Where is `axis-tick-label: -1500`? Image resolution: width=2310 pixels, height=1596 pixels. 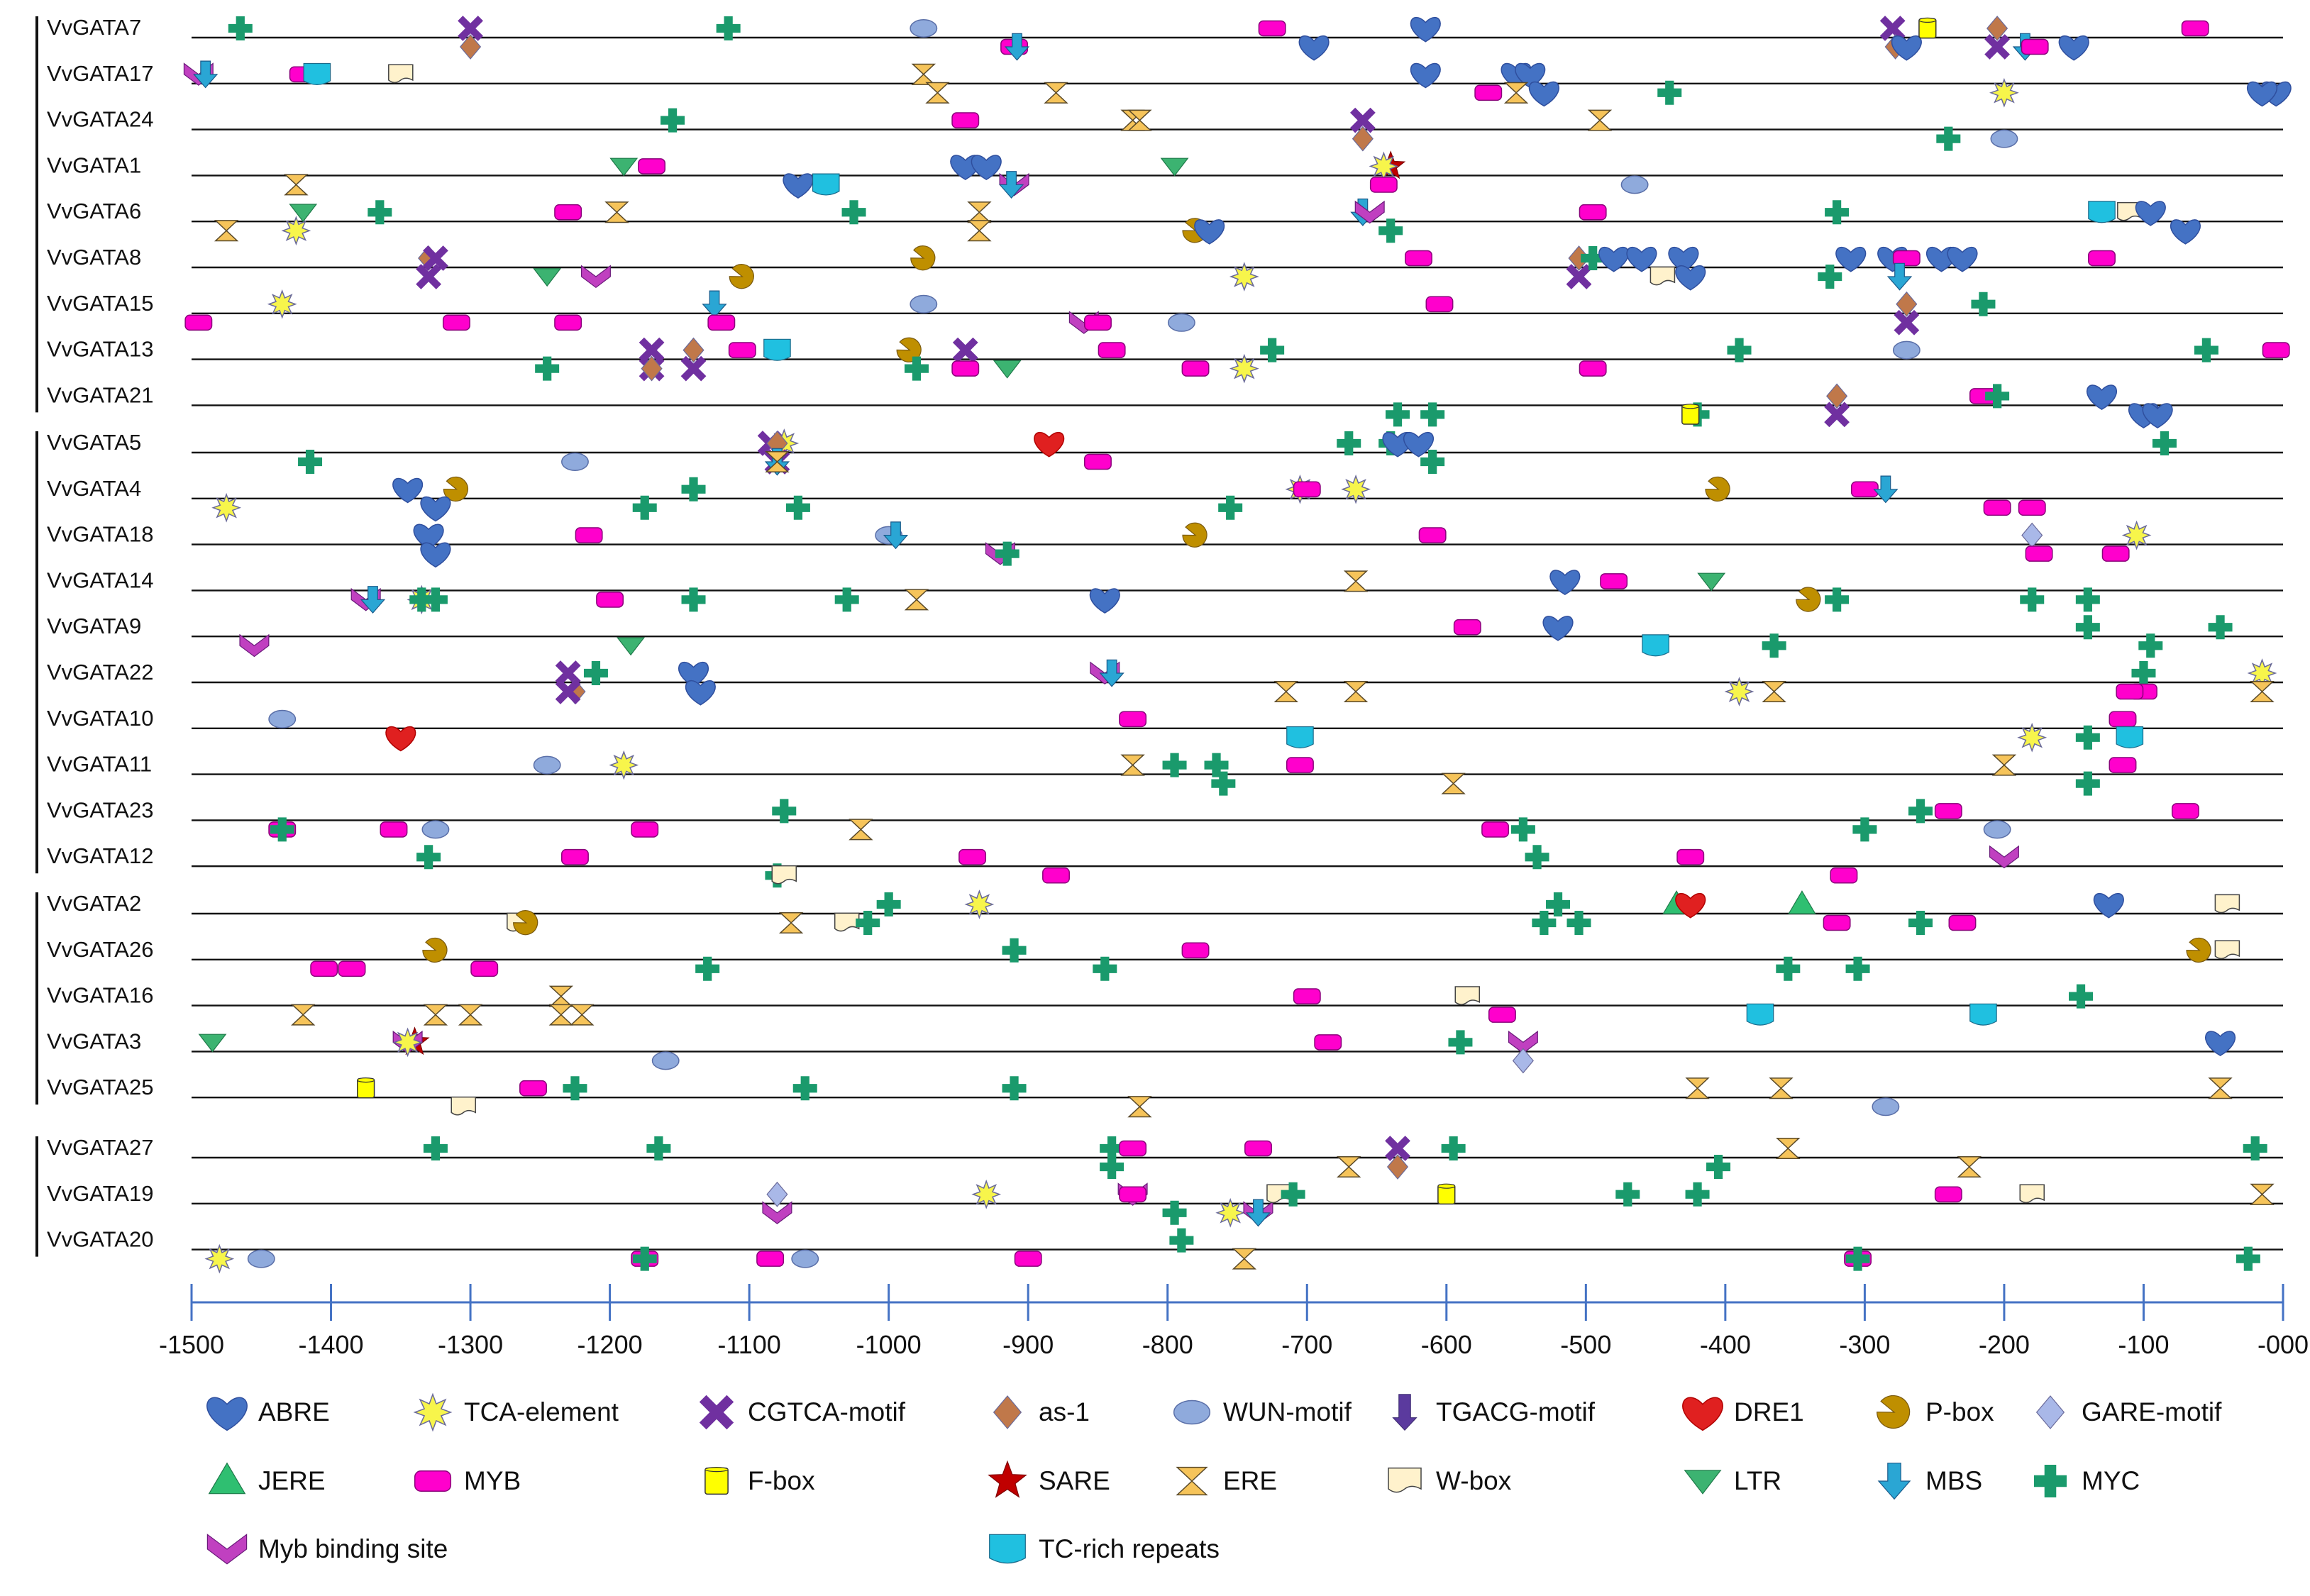
axis-tick-label: -1500 is located at coordinates (191, 1344).